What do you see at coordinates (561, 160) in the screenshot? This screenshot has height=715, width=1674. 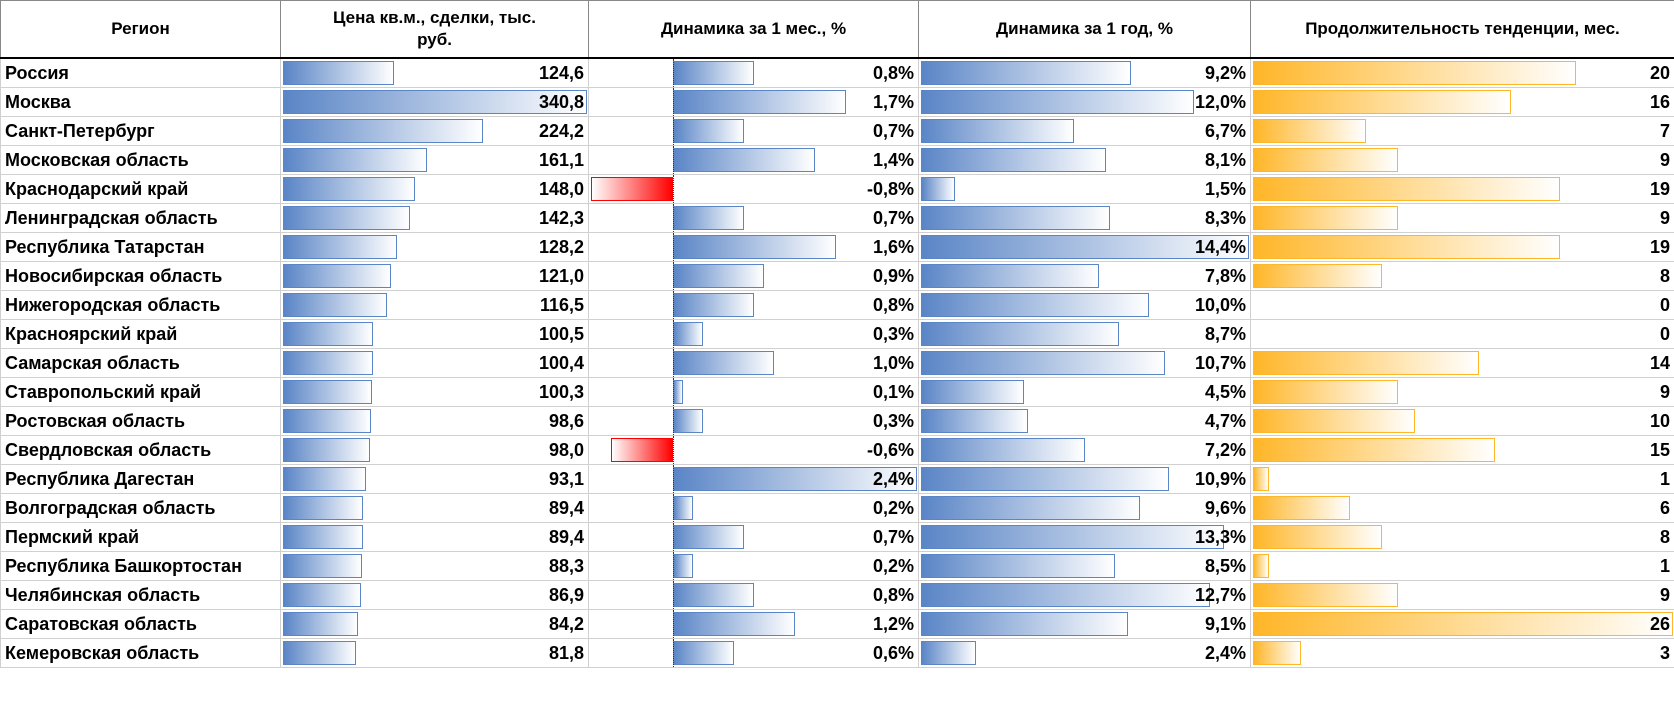 I see `cell-value: 161,1` at bounding box center [561, 160].